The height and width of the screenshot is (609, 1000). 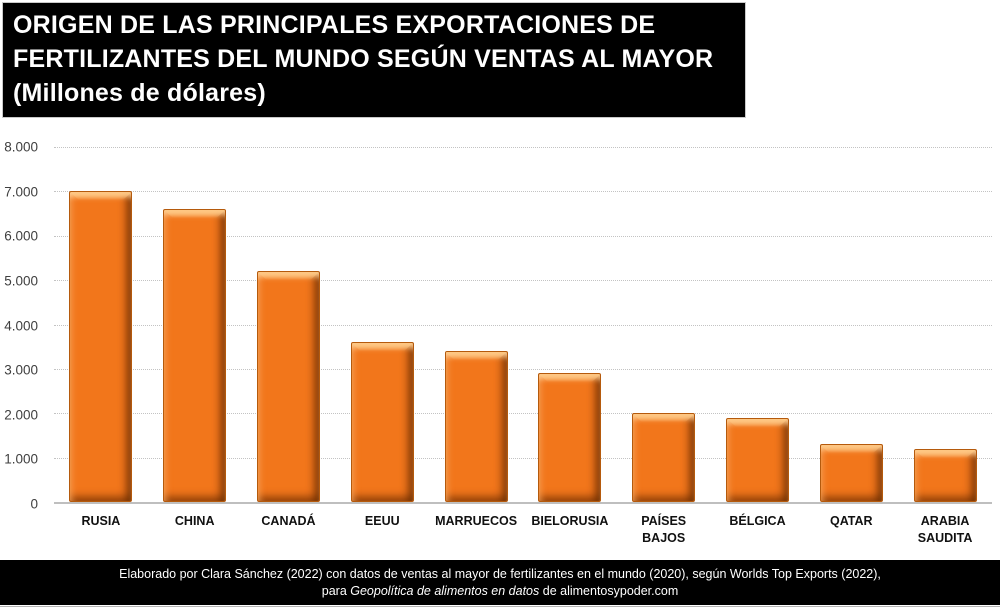 I want to click on y-tick-label-3000: 3.000, so click(x=21, y=370).